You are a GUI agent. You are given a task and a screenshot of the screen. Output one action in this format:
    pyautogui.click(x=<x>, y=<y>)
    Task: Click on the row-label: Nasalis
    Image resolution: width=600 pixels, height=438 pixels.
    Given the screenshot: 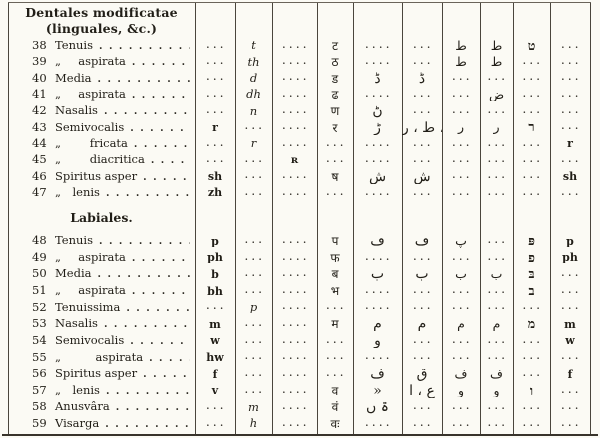 What is the action you would take?
    pyautogui.click(x=76, y=324)
    